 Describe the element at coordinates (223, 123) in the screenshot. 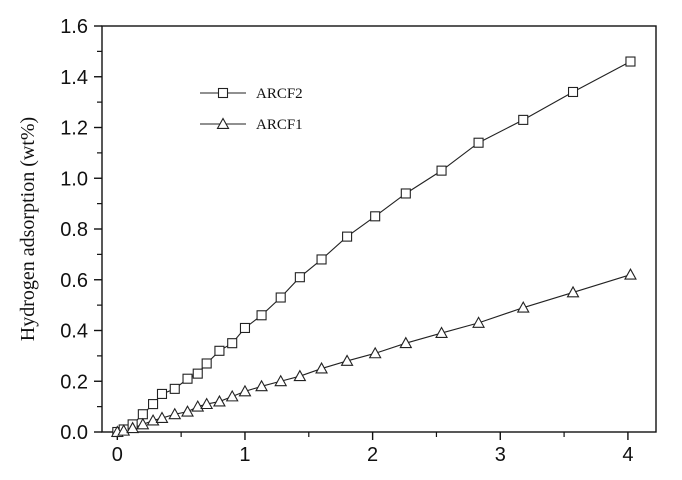

I see `legend-marker-triangle` at that location.